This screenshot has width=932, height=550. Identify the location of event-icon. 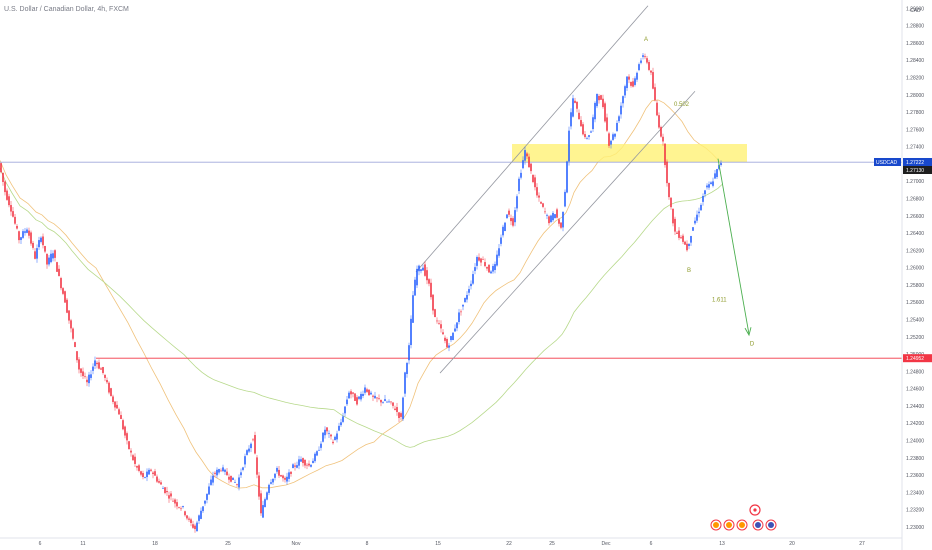
(755, 510).